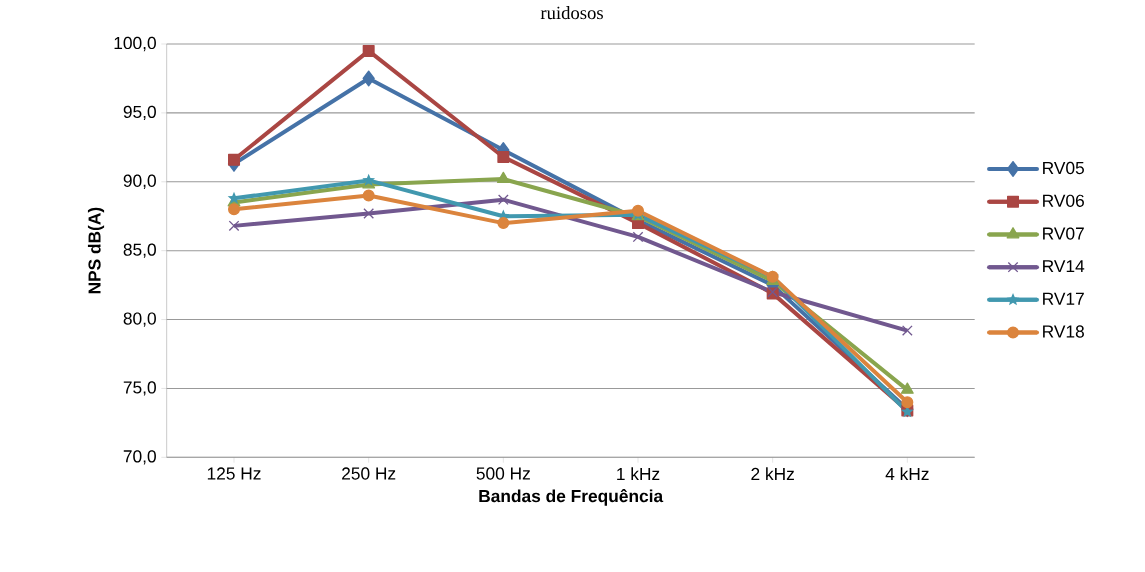  What do you see at coordinates (139, 250) in the screenshot?
I see `y-tick-label: 85,0` at bounding box center [139, 250].